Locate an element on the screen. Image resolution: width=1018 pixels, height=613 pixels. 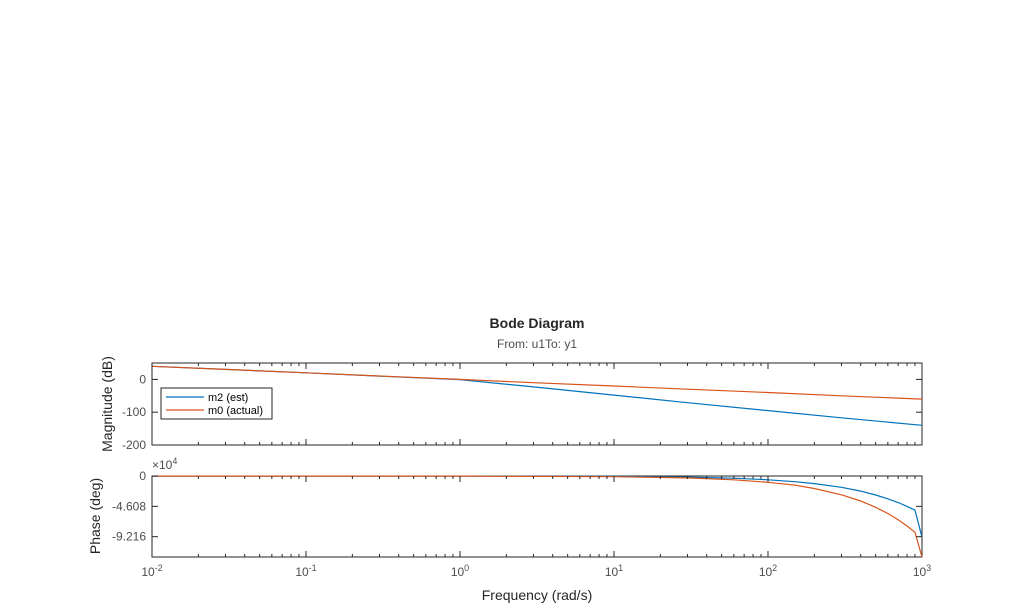
x-tick-label-exp: -2 is located at coordinates (159, 568).